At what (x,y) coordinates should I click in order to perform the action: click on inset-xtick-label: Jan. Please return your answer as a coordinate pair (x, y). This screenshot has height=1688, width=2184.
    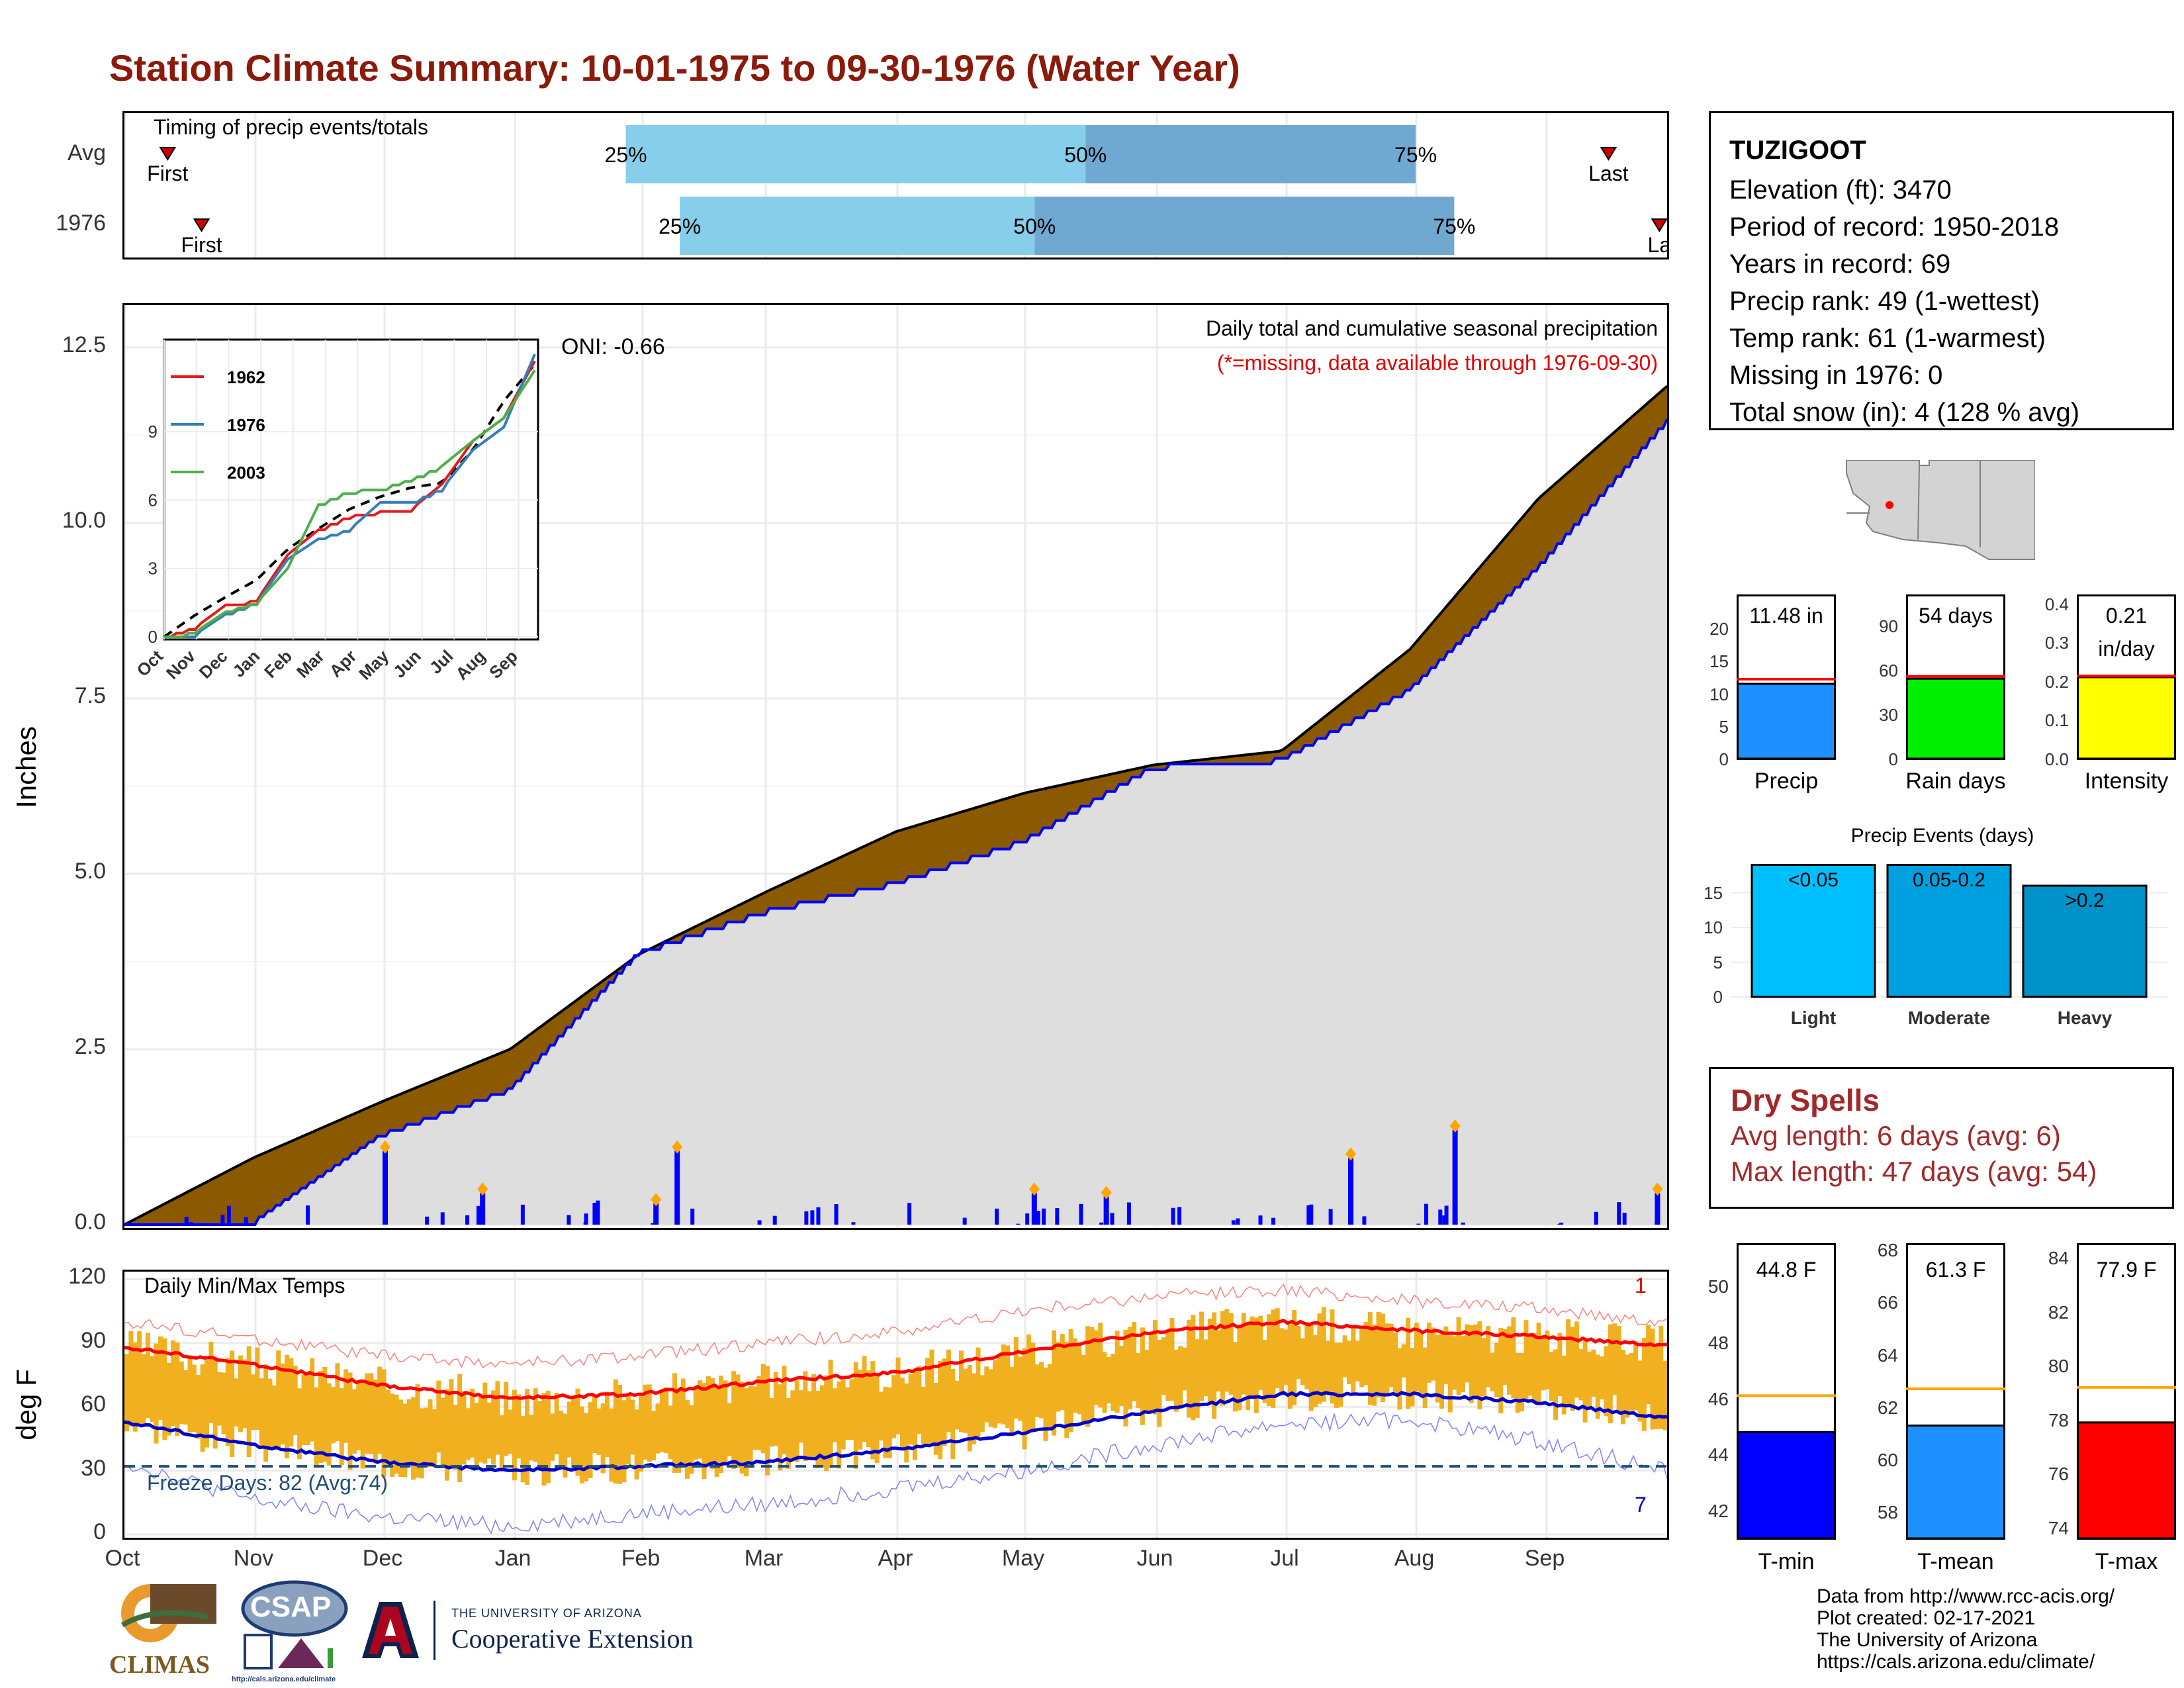
    Looking at the image, I should click on (245, 663).